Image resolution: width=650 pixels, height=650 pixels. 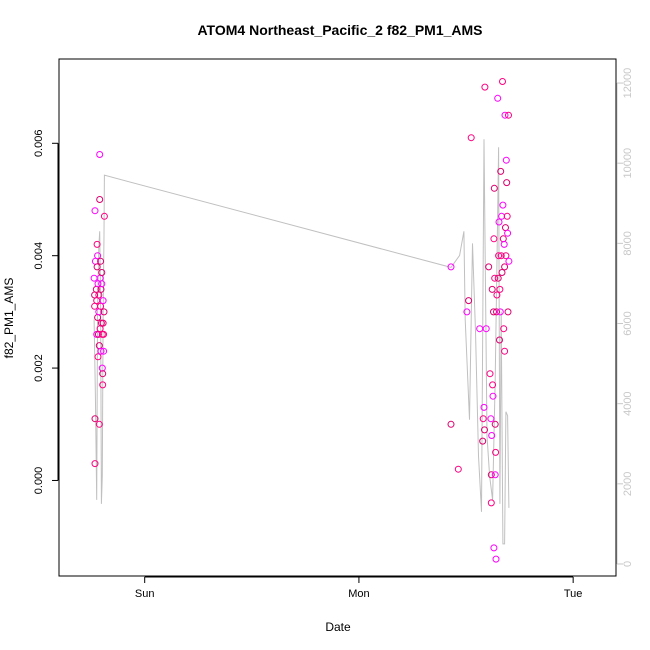 What do you see at coordinates (339, 30) in the screenshot?
I see `chart-title: ATOM4 Northeast_Pacific_2 f82_PM1_AMS` at bounding box center [339, 30].